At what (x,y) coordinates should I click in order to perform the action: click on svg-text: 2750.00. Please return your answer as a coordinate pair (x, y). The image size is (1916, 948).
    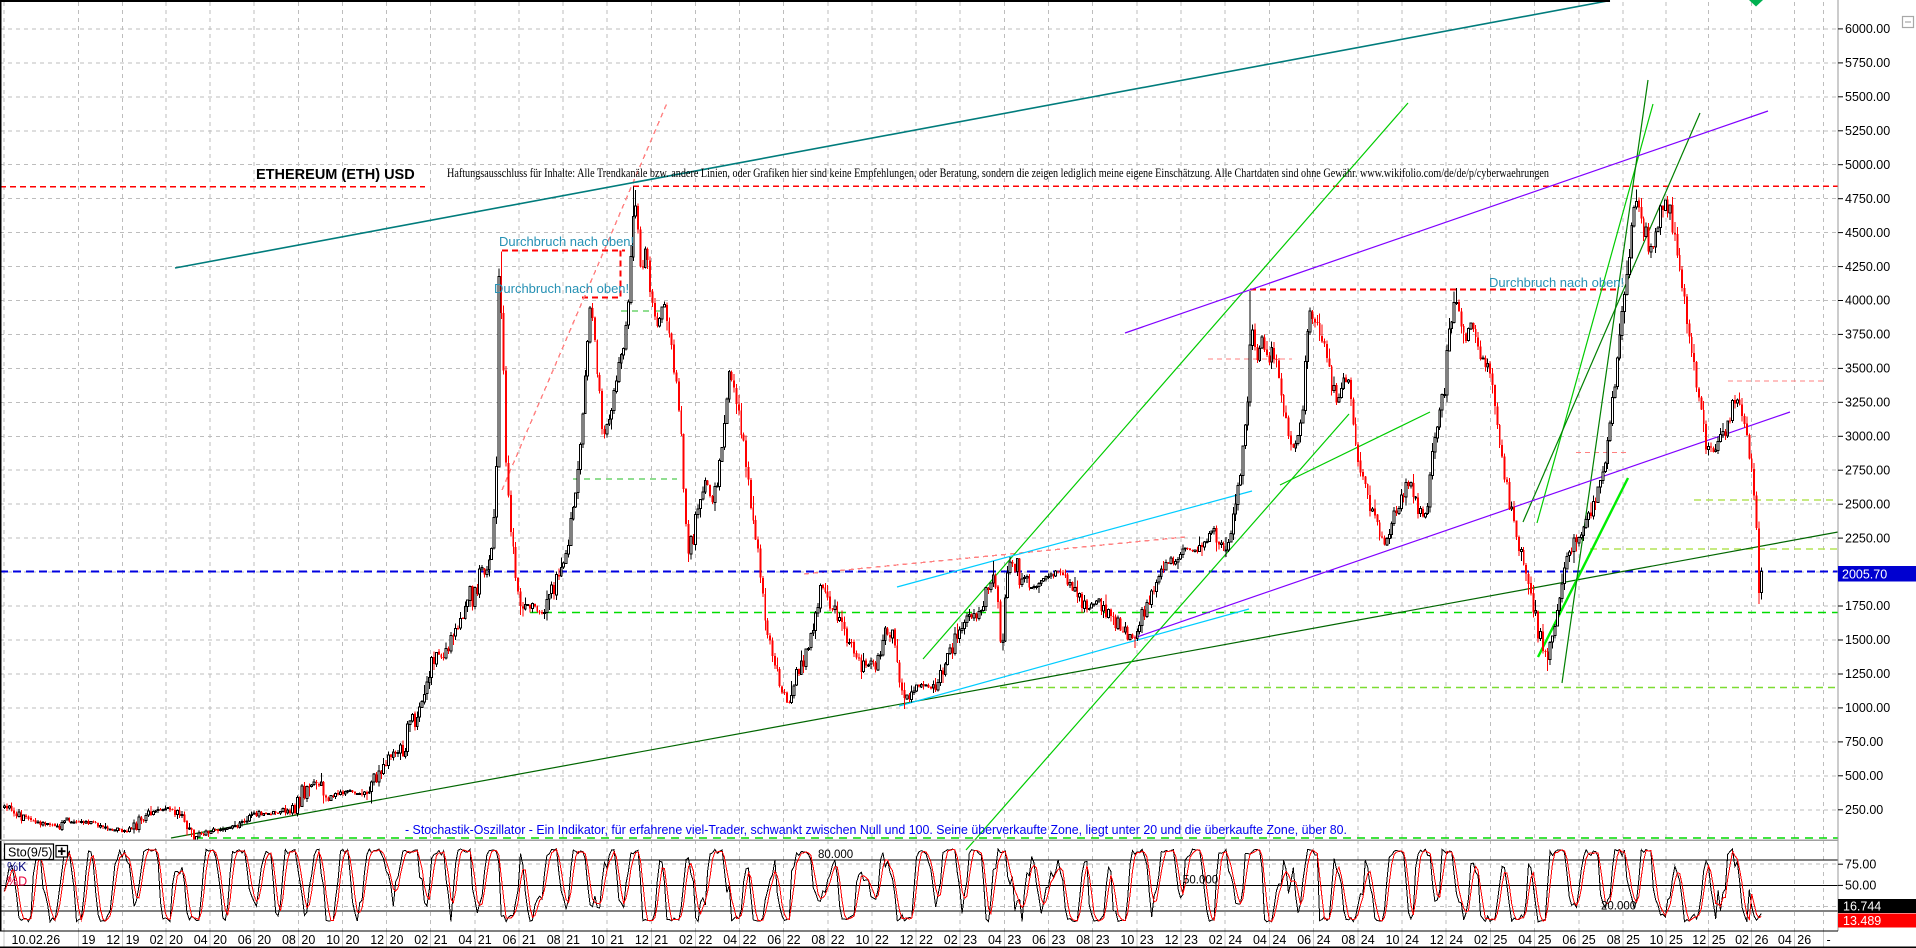
    Looking at the image, I should click on (1867, 470).